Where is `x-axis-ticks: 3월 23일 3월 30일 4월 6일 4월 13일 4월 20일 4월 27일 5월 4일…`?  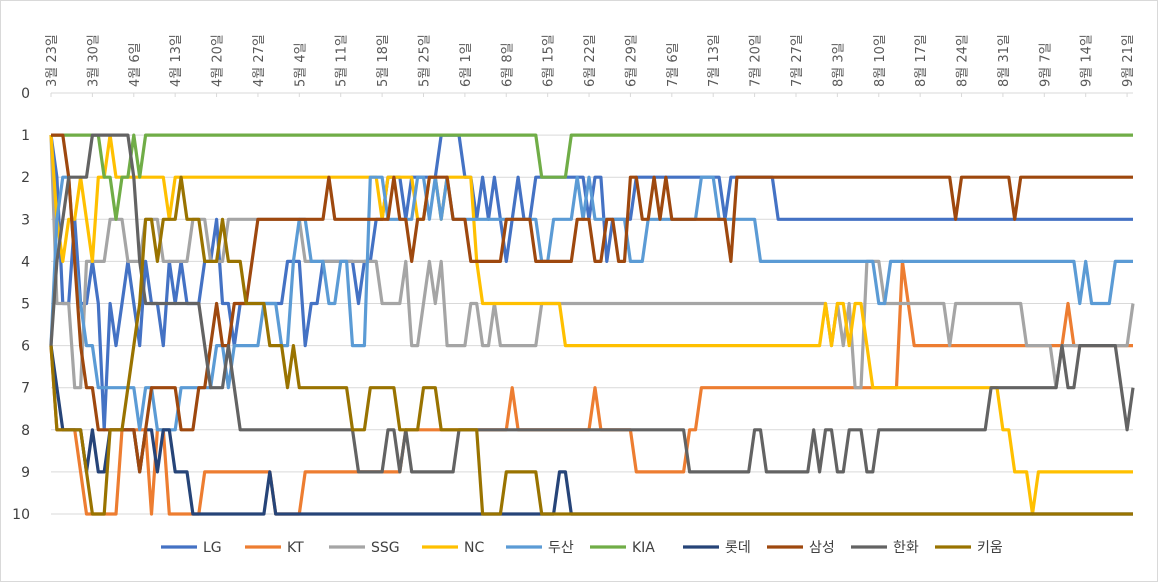
x-axis-ticks: 3월 23일 3월 30일 4월 6일 4월 13일 4월 20일 4월 27일 5월 4일… is located at coordinates (590, 60).